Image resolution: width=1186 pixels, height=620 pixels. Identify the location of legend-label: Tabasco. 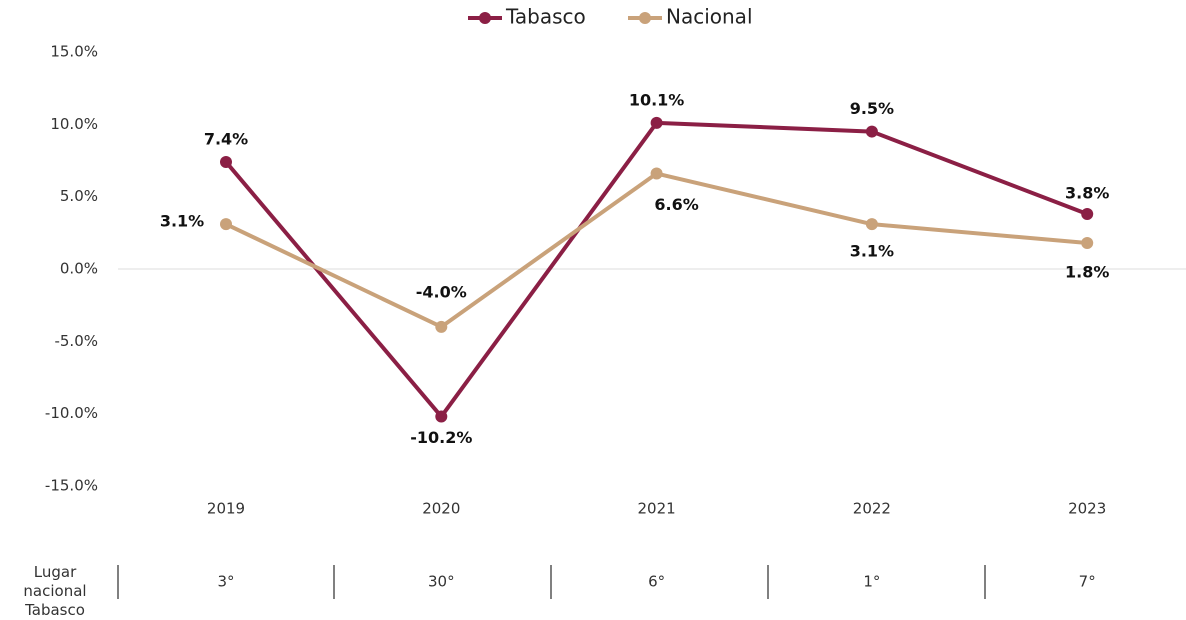
(545, 17).